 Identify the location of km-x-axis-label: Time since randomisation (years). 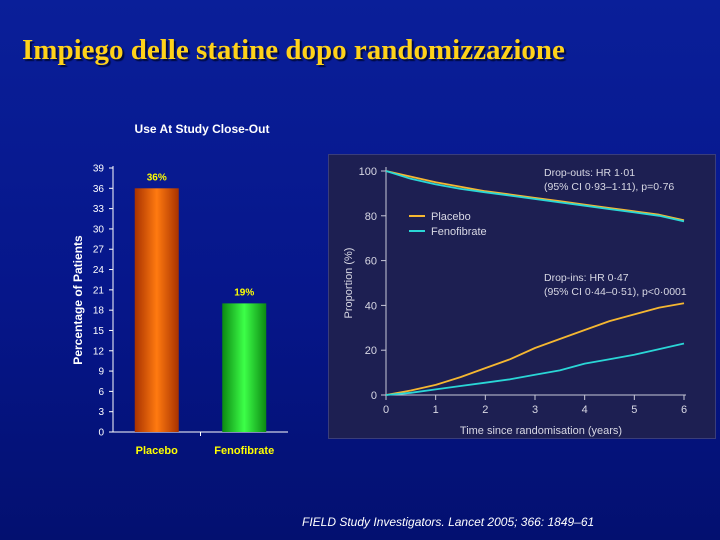
(541, 431).